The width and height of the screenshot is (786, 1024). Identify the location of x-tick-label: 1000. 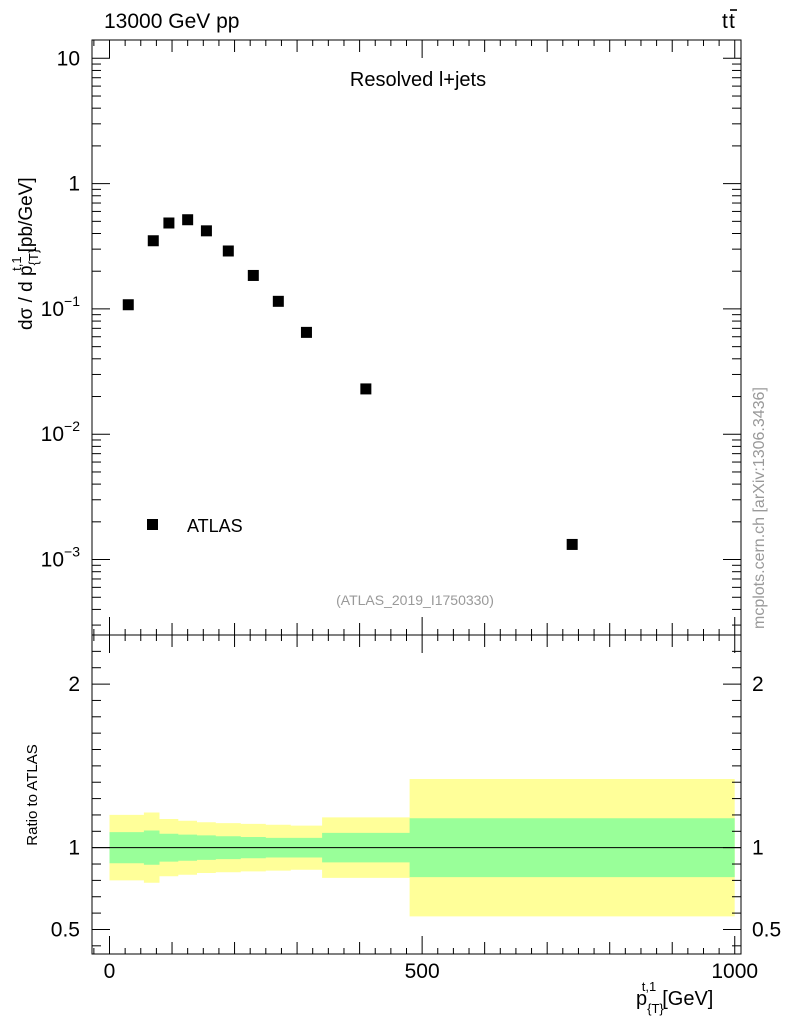
(734, 971).